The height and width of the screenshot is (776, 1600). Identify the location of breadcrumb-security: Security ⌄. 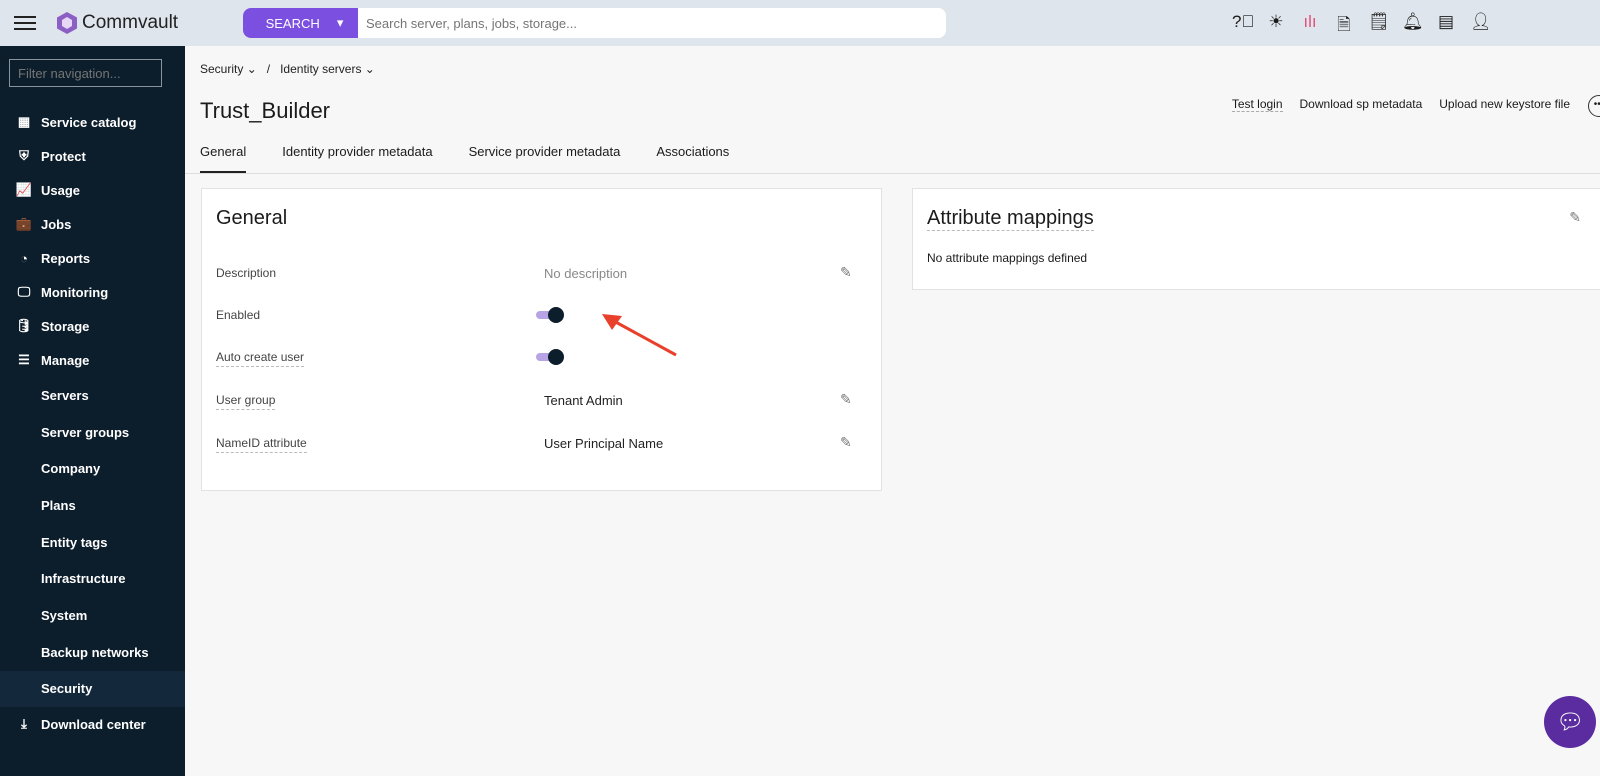
(228, 69).